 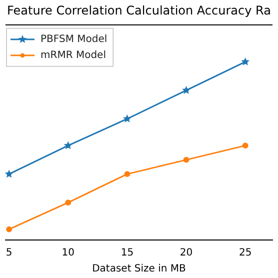 I want to click on chart-title: Feature Correlation Calculation Accuracy Ra, so click(x=139, y=10).